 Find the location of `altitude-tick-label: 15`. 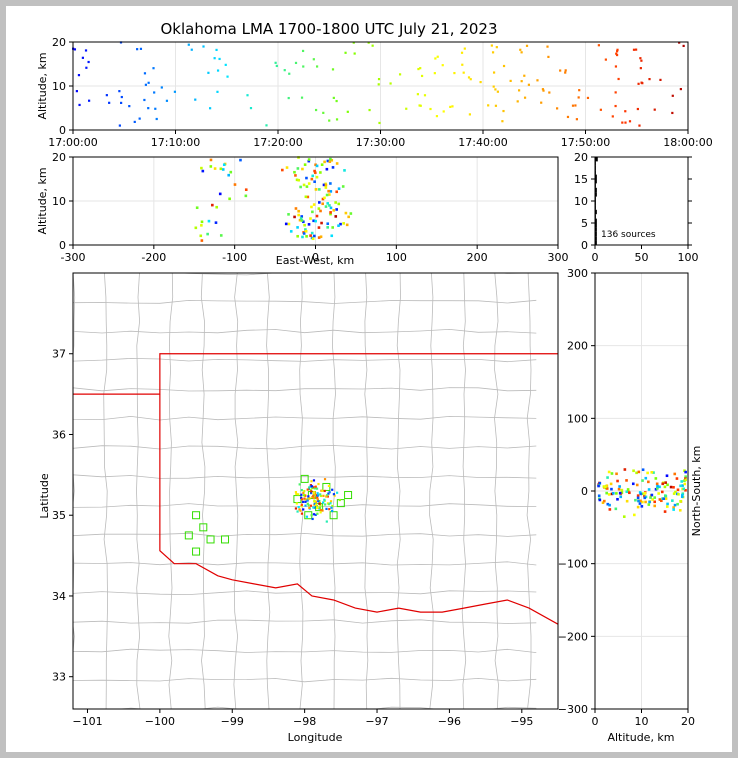

altitude-tick-label: 15 is located at coordinates (581, 179).